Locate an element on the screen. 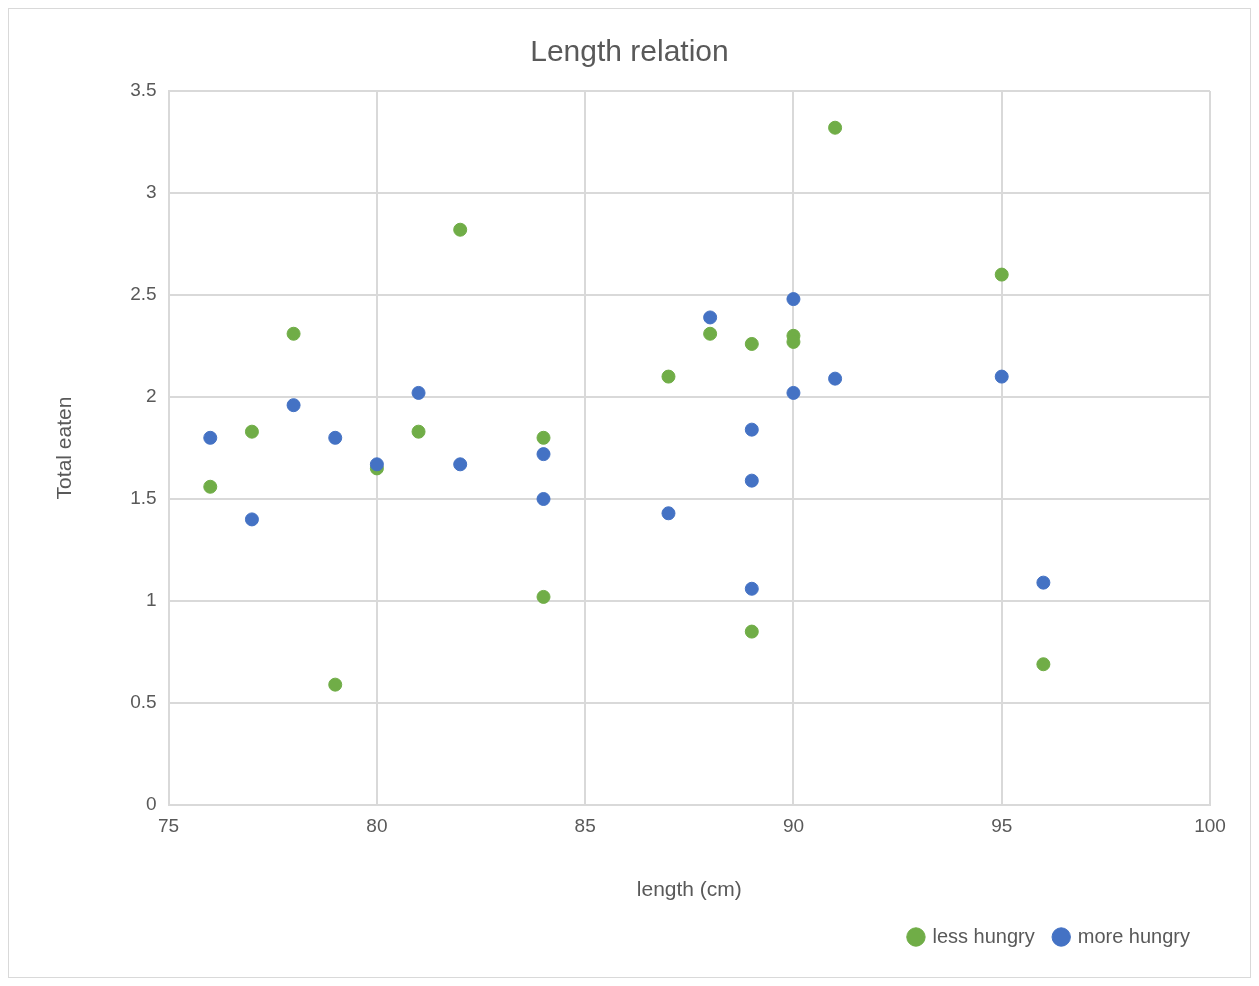 This screenshot has width=1259, height=986. y-tick-label: 3 is located at coordinates (151, 192).